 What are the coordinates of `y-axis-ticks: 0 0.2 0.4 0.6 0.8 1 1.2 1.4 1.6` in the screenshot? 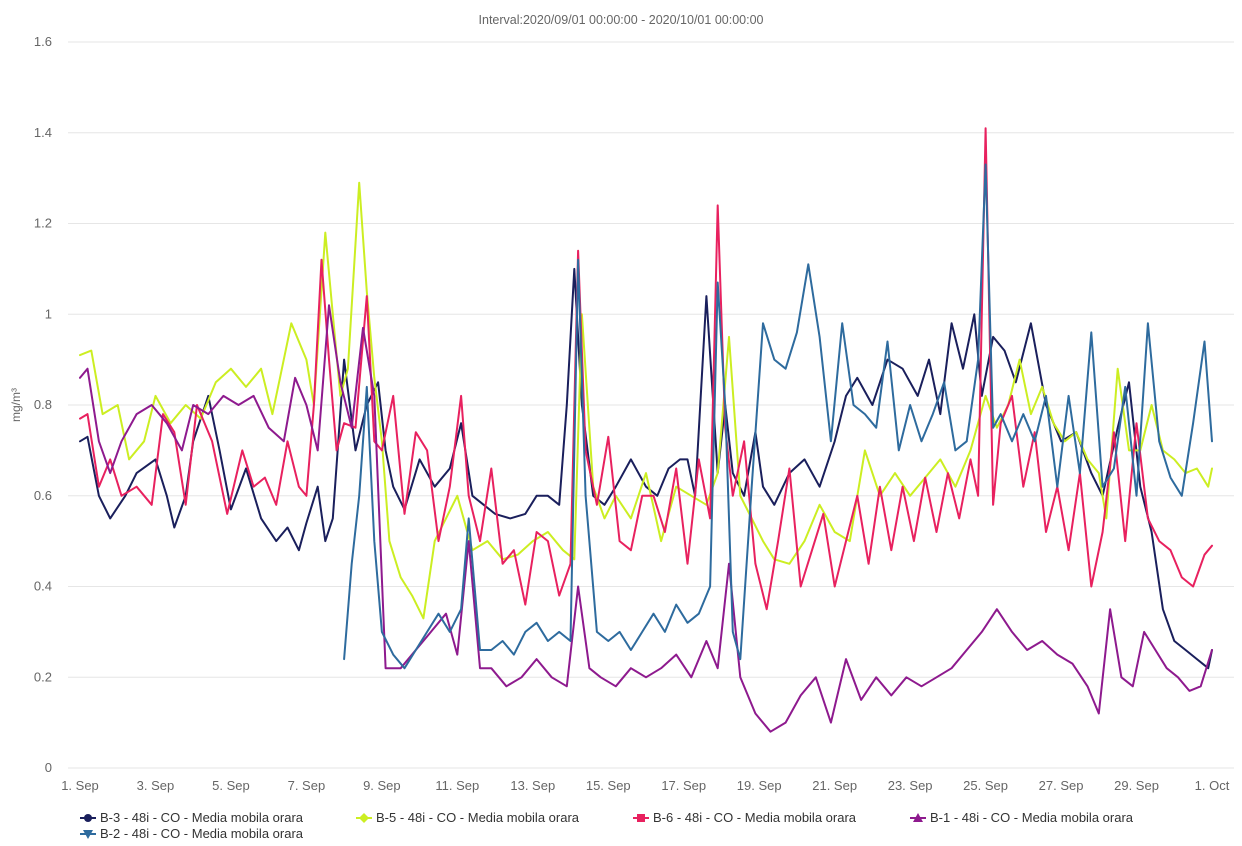 It's located at (43, 404).